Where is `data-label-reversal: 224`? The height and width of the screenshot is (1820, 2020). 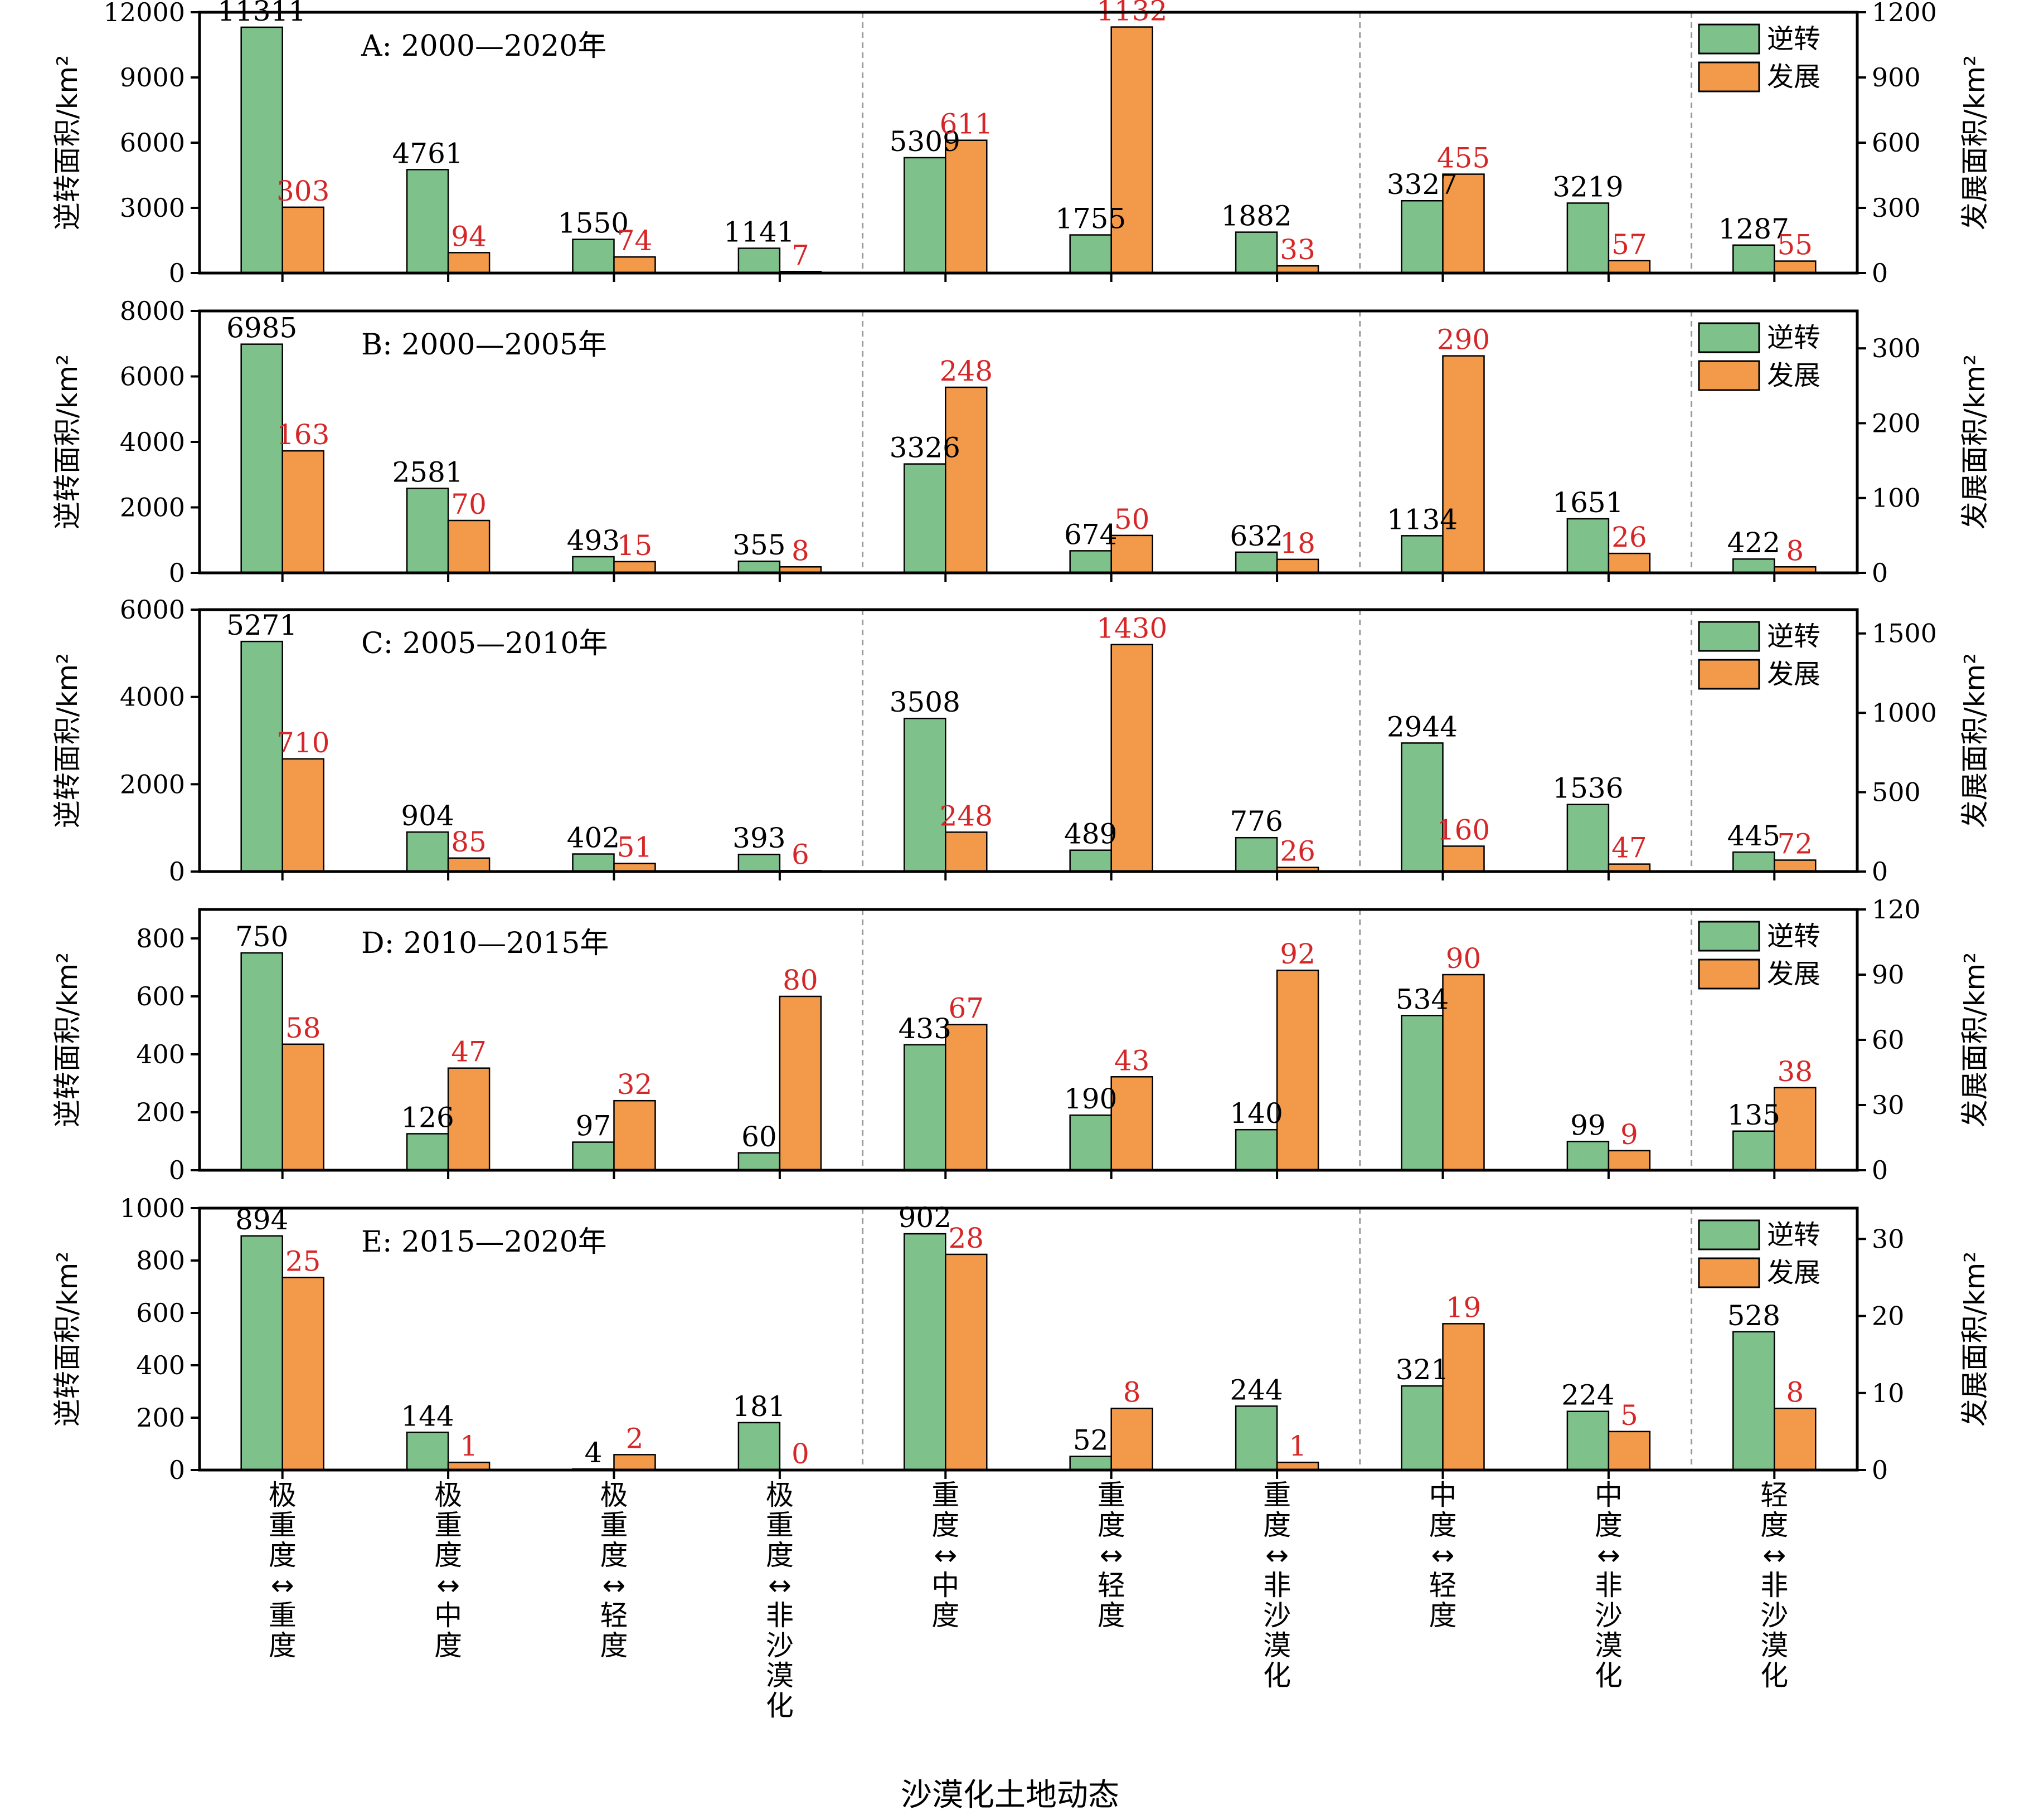 data-label-reversal: 224 is located at coordinates (1587, 1396).